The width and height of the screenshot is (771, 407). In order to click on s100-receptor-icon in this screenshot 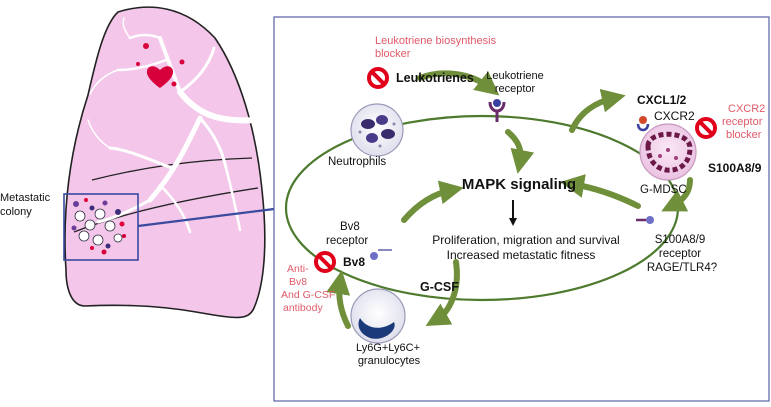, I will do `click(645, 220)`.